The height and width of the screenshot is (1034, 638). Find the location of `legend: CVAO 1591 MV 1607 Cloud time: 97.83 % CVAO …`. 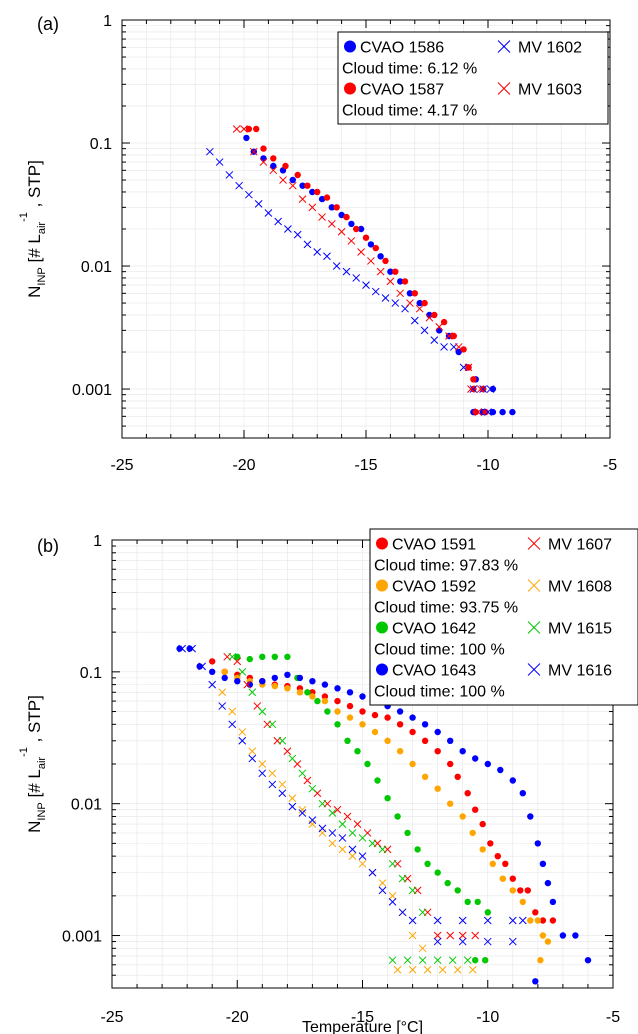

legend: CVAO 1591 MV 1607 Cloud time: 97.83 % CVAO … is located at coordinates (503, 617).